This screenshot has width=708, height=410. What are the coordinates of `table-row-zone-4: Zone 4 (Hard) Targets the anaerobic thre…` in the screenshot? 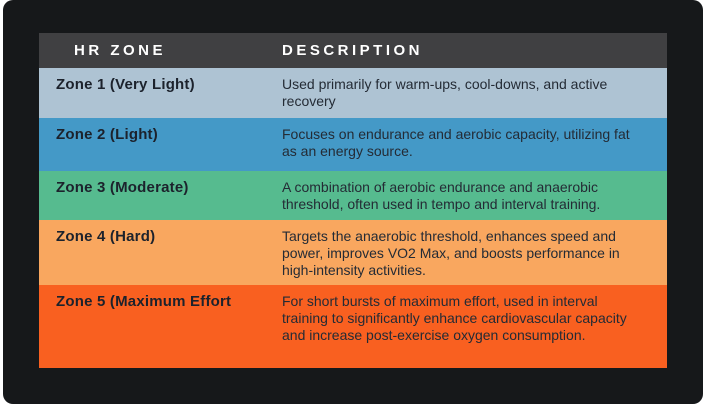 It's located at (353, 252).